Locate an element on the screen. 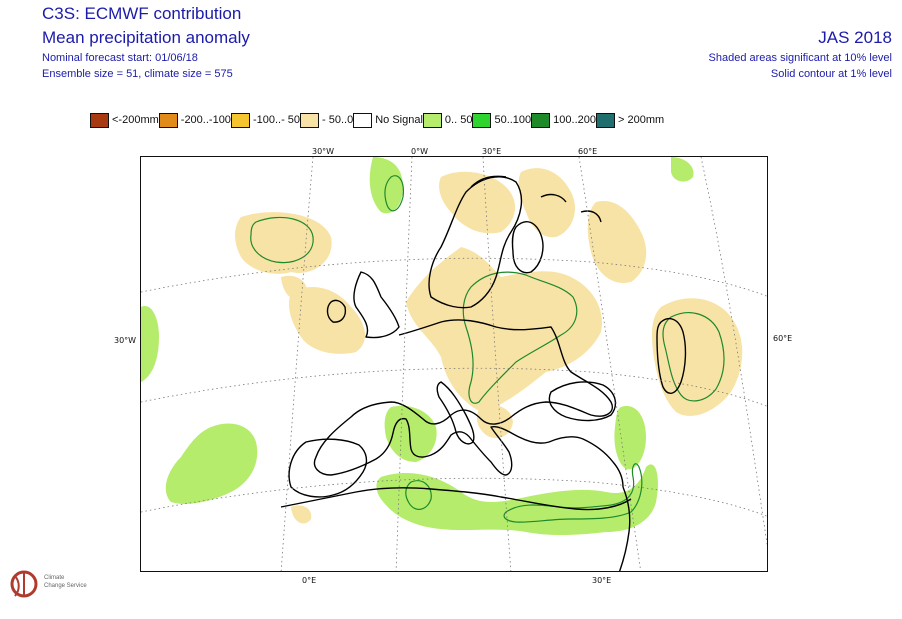 This screenshot has height=619, width=902. legend-item: -100..- 50 is located at coordinates (265, 120).